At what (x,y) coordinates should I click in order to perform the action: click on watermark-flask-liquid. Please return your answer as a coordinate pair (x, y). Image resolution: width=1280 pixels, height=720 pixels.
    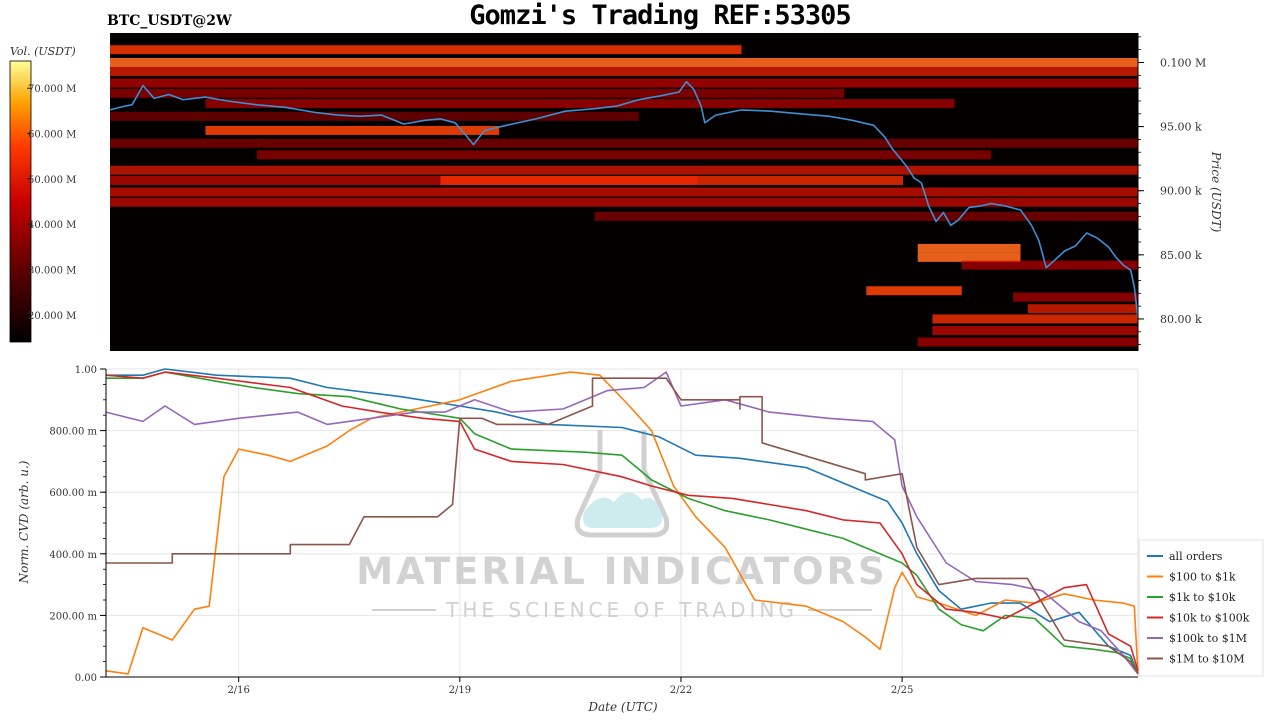
    Looking at the image, I should click on (623, 510).